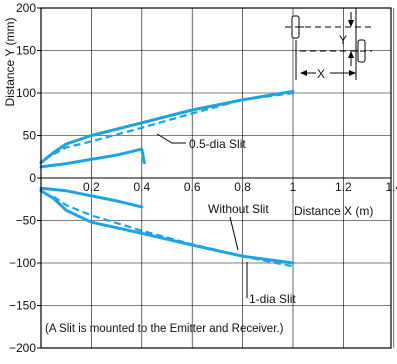 The width and height of the screenshot is (397, 364). Describe the element at coordinates (22, 348) in the screenshot. I see `y-tick-label: −200` at that location.